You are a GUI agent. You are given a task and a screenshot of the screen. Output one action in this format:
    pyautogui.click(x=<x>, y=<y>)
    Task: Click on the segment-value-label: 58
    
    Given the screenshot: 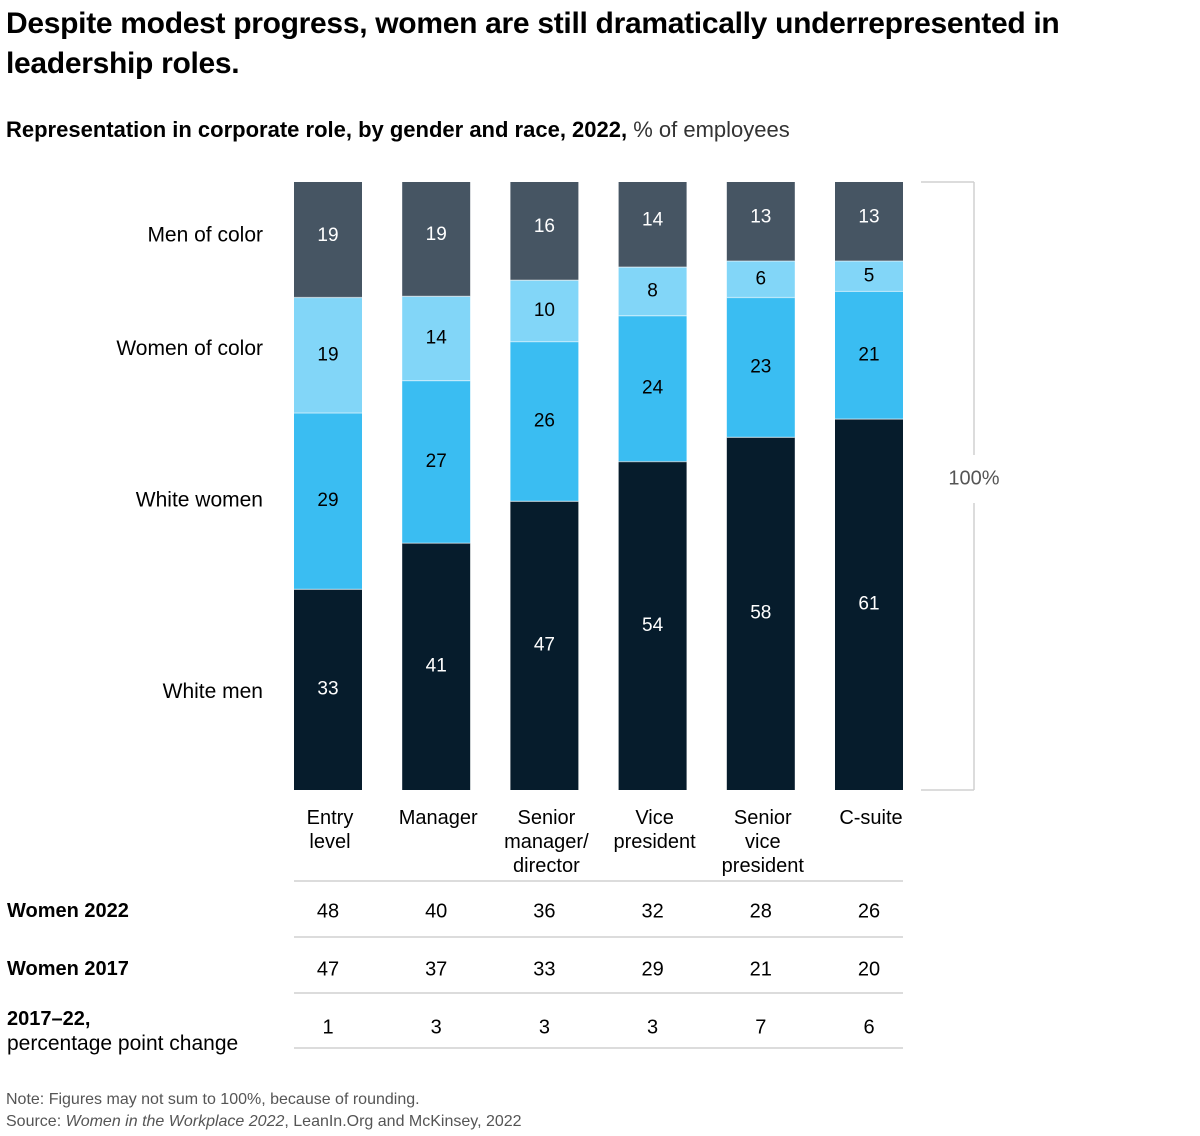 What is the action you would take?
    pyautogui.click(x=760, y=613)
    